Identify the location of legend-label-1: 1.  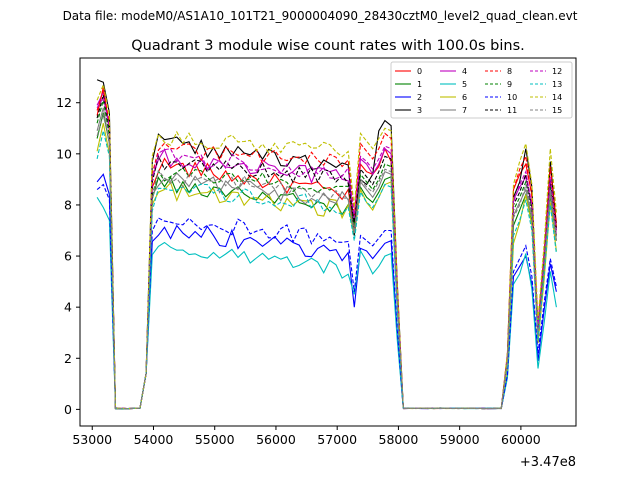
(419, 84).